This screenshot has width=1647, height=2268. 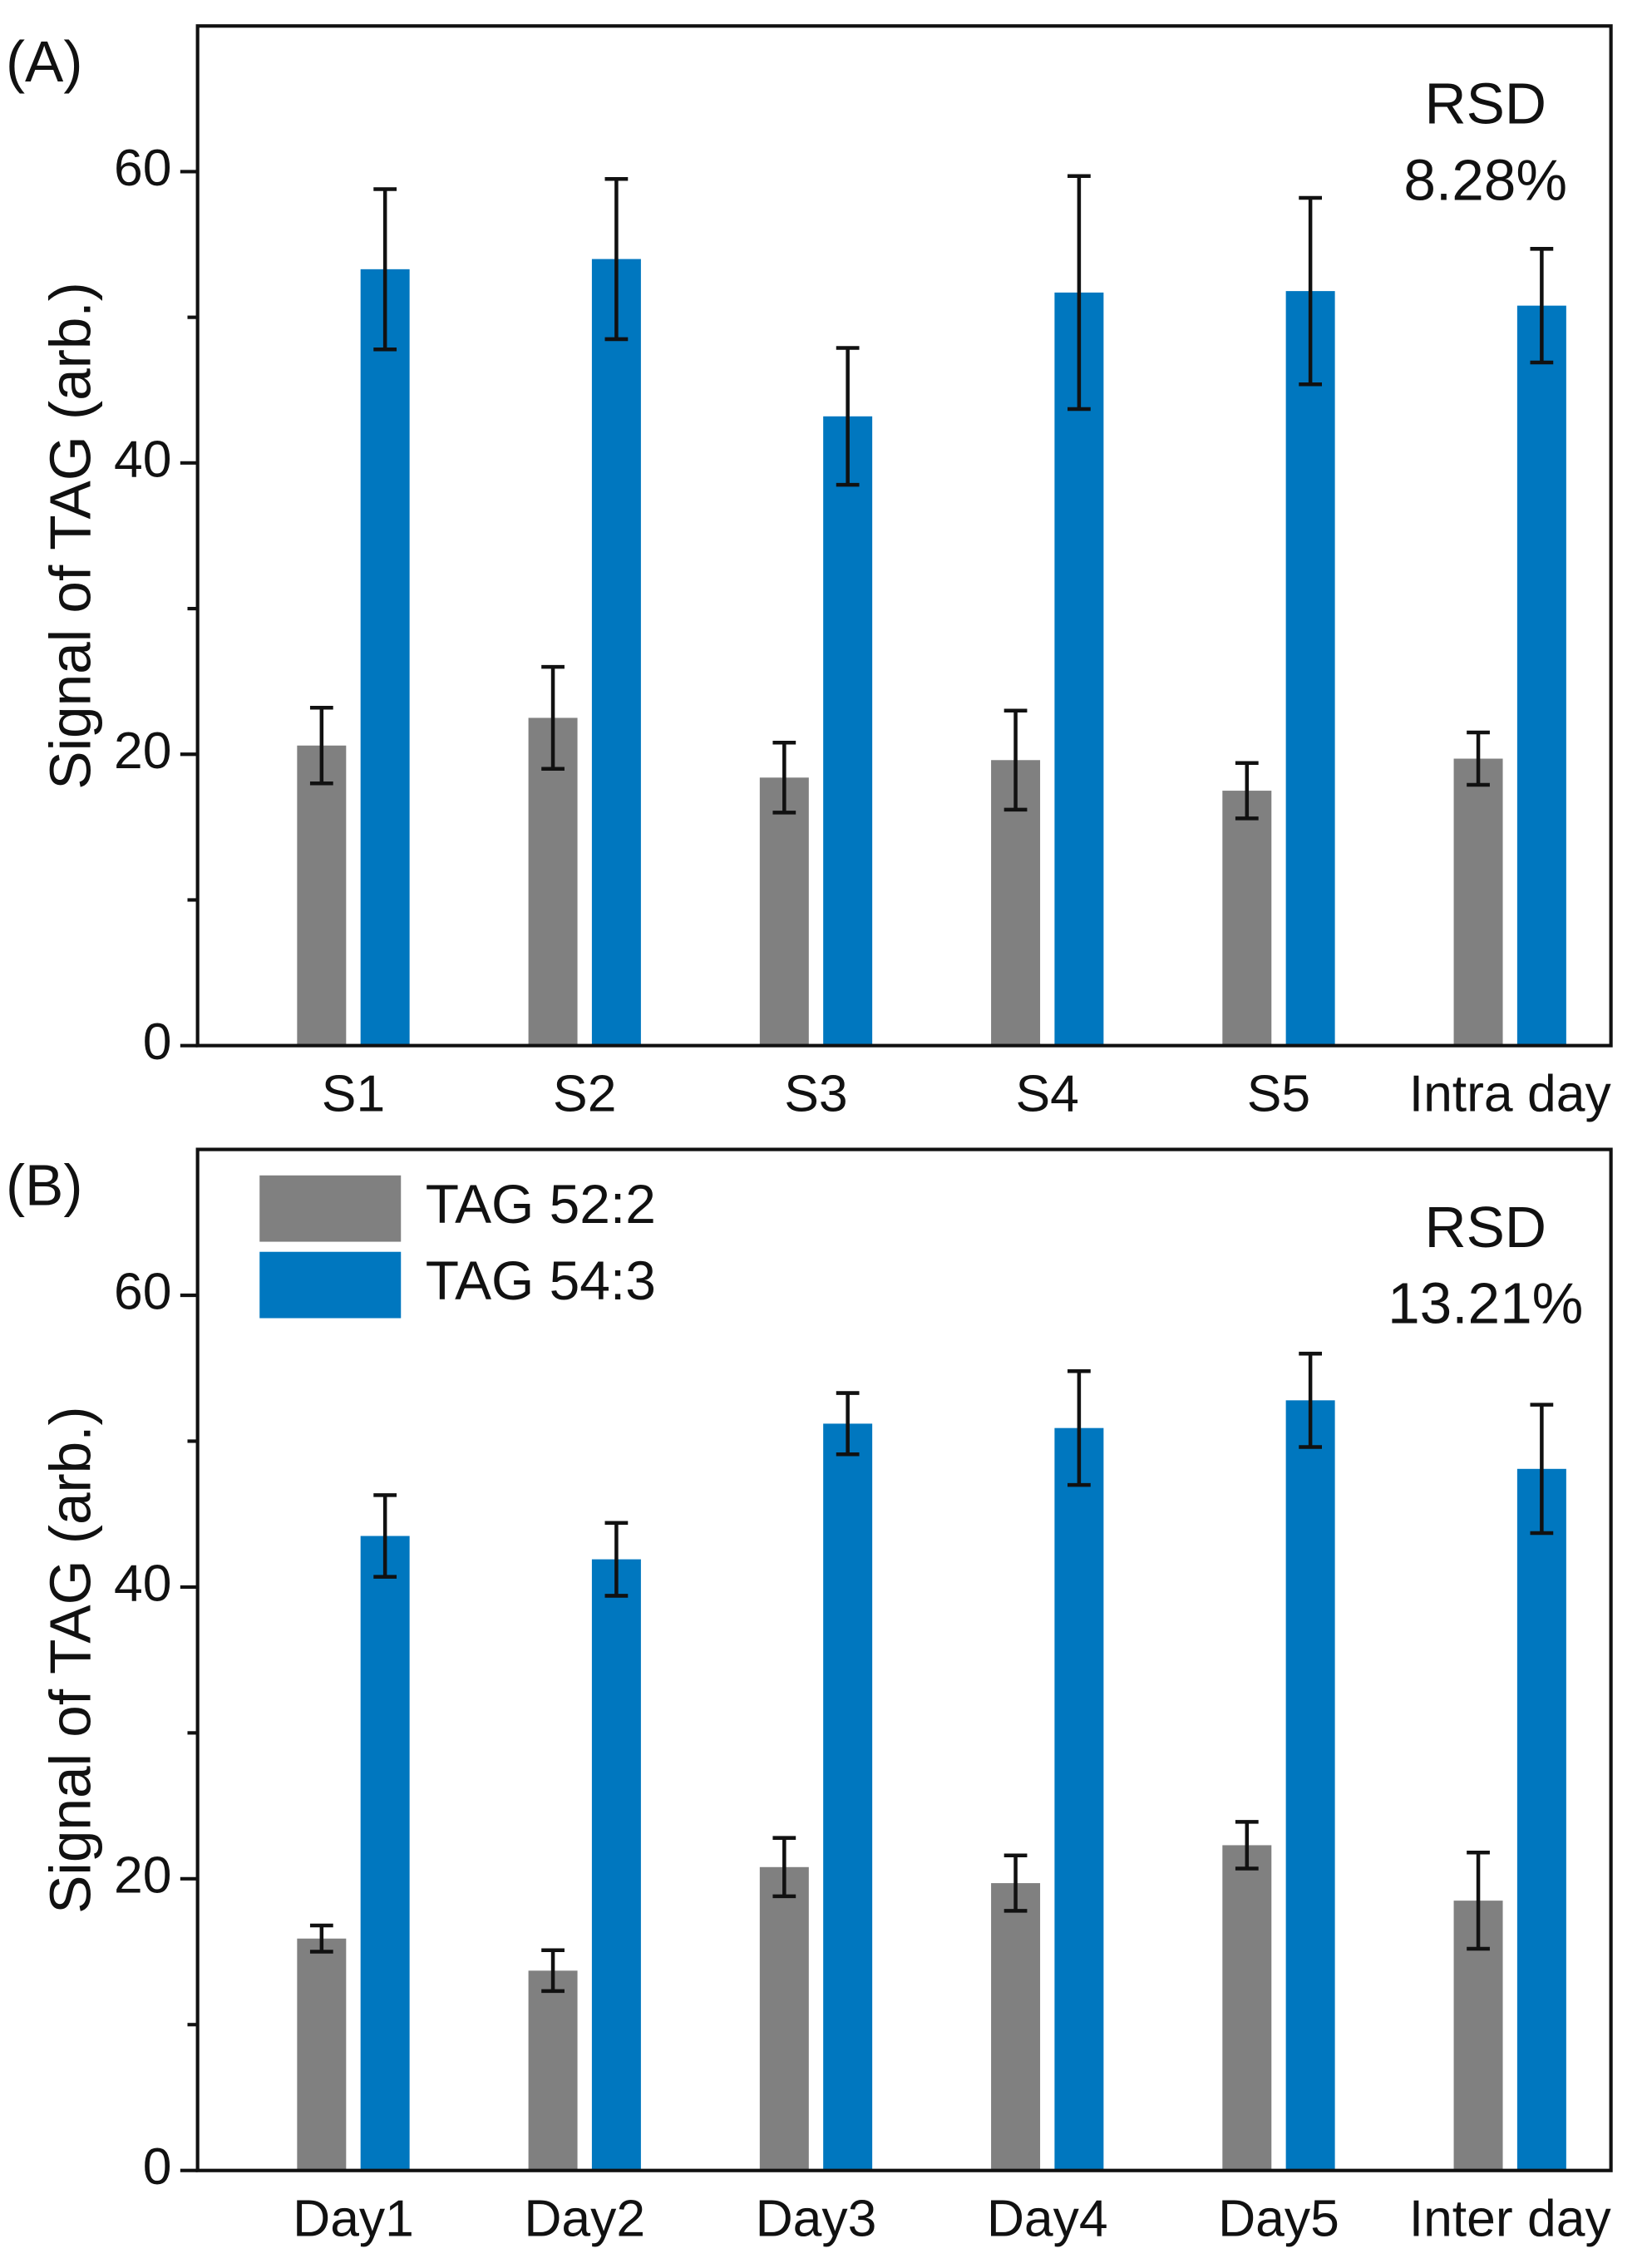 I want to click on x-tick-label: Day2, so click(x=584, y=2219).